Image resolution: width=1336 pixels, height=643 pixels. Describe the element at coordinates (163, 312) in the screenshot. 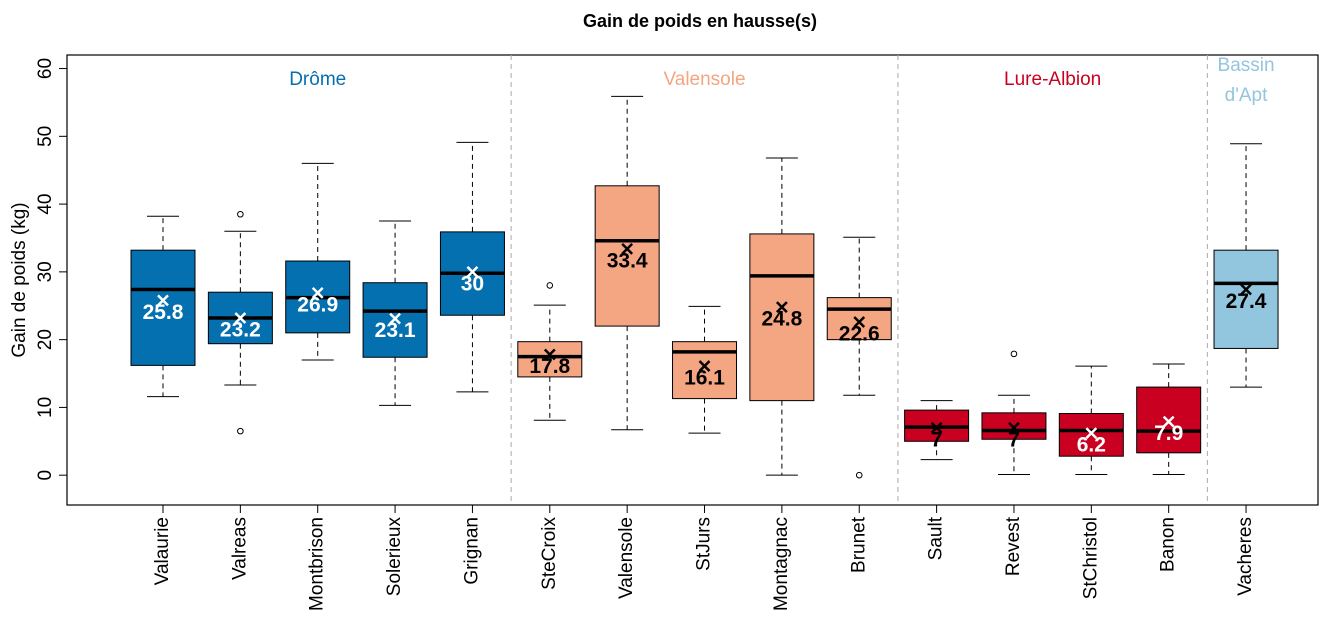

I see `mean-label: 25.8` at that location.